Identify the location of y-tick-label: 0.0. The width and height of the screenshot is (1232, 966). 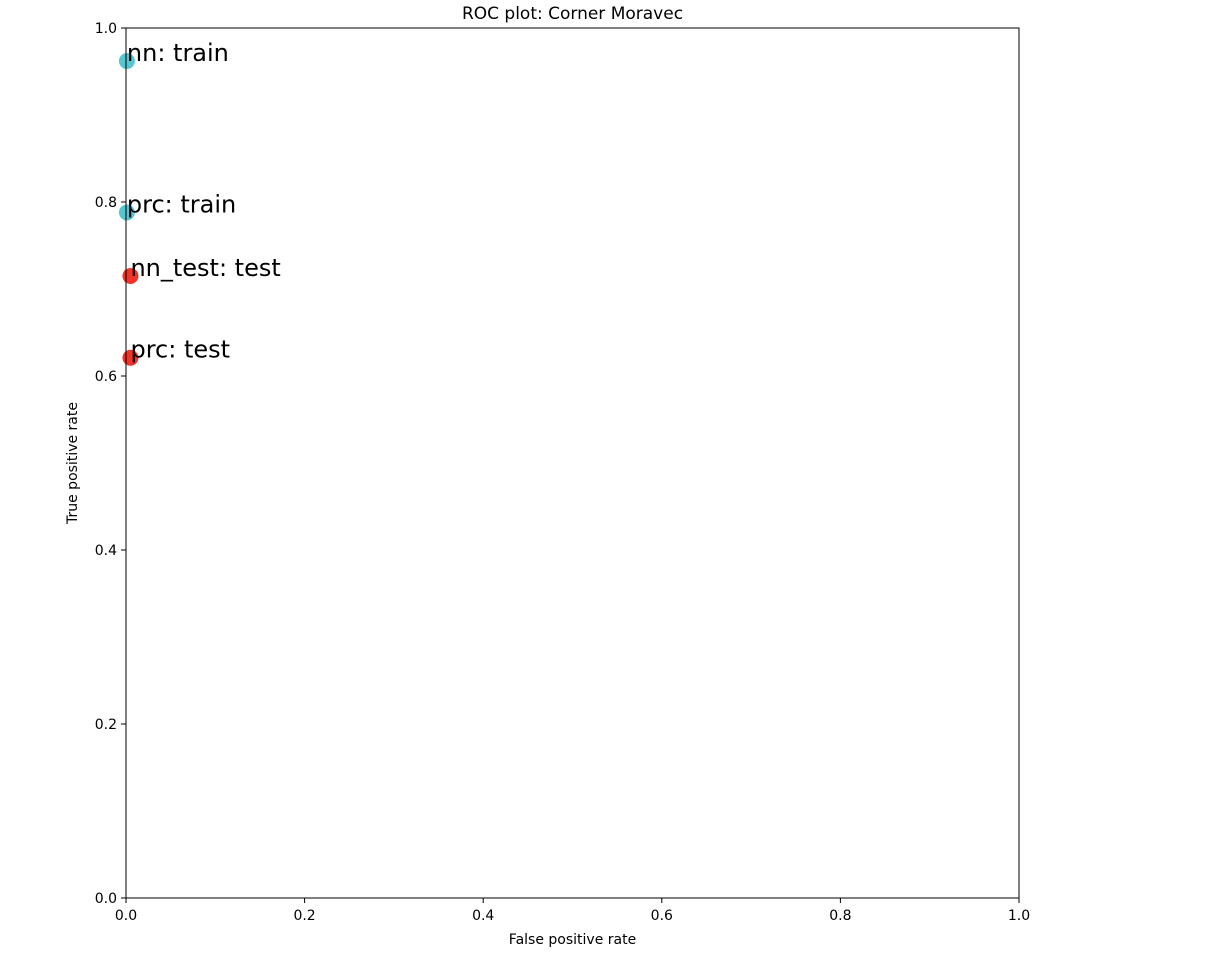
(106, 899).